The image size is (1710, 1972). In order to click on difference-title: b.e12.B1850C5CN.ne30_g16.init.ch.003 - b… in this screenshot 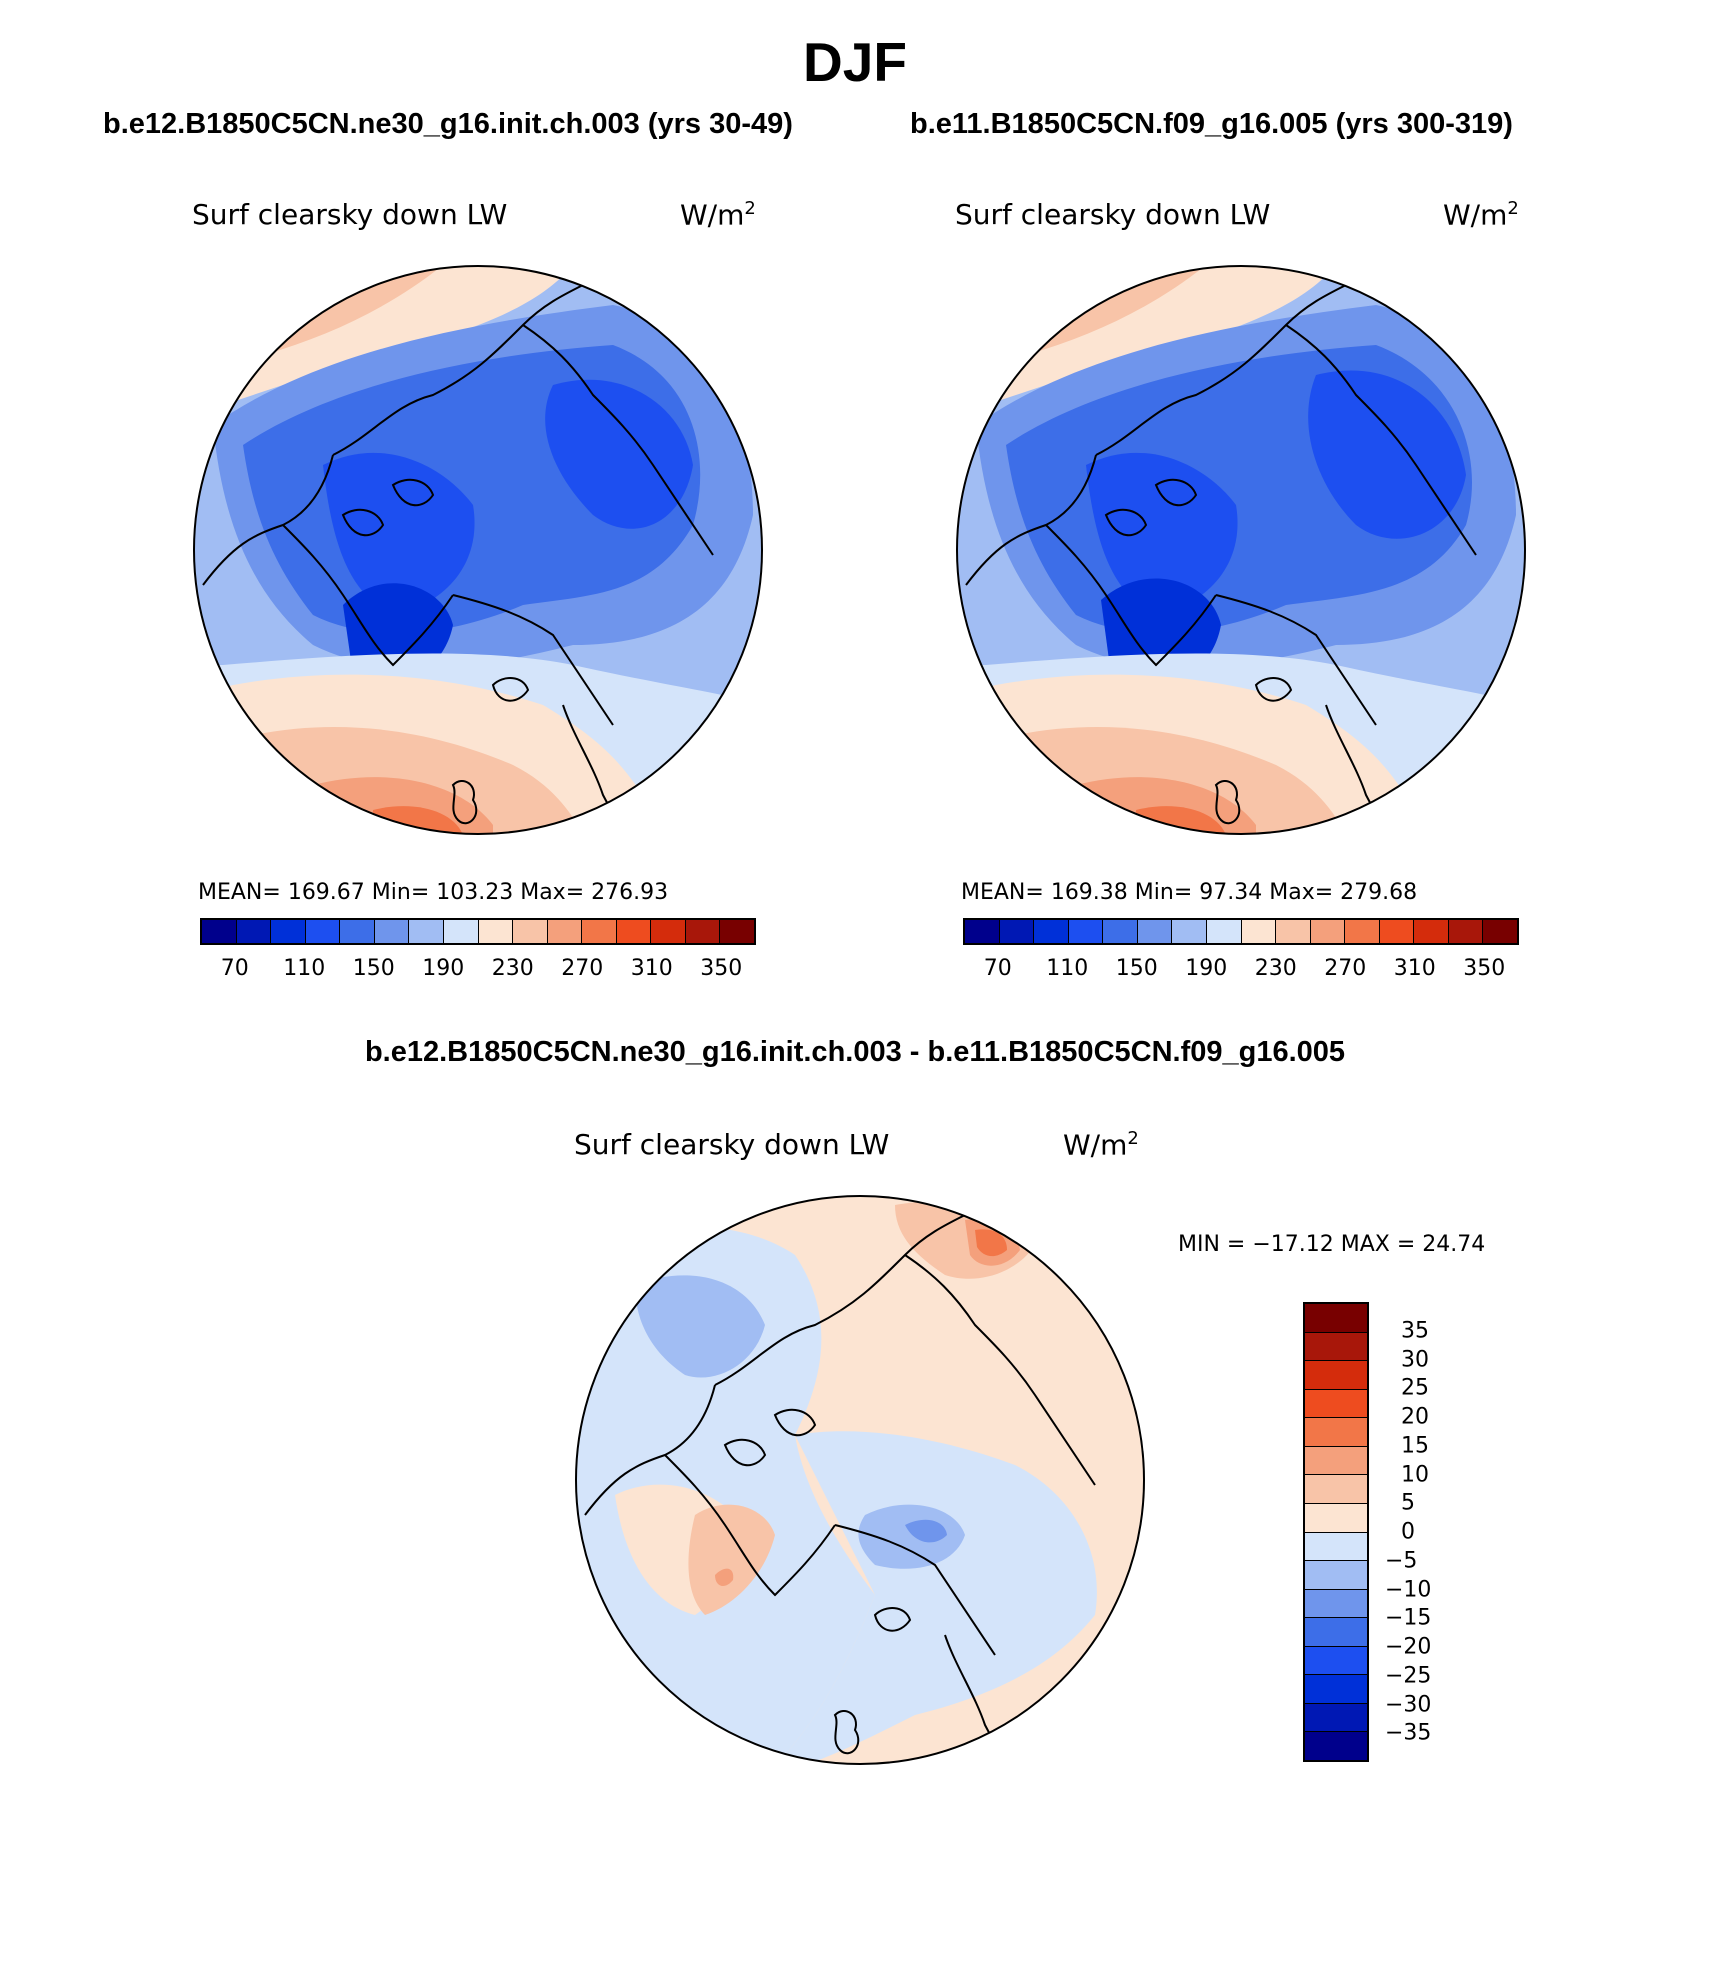, I will do `click(855, 1052)`.